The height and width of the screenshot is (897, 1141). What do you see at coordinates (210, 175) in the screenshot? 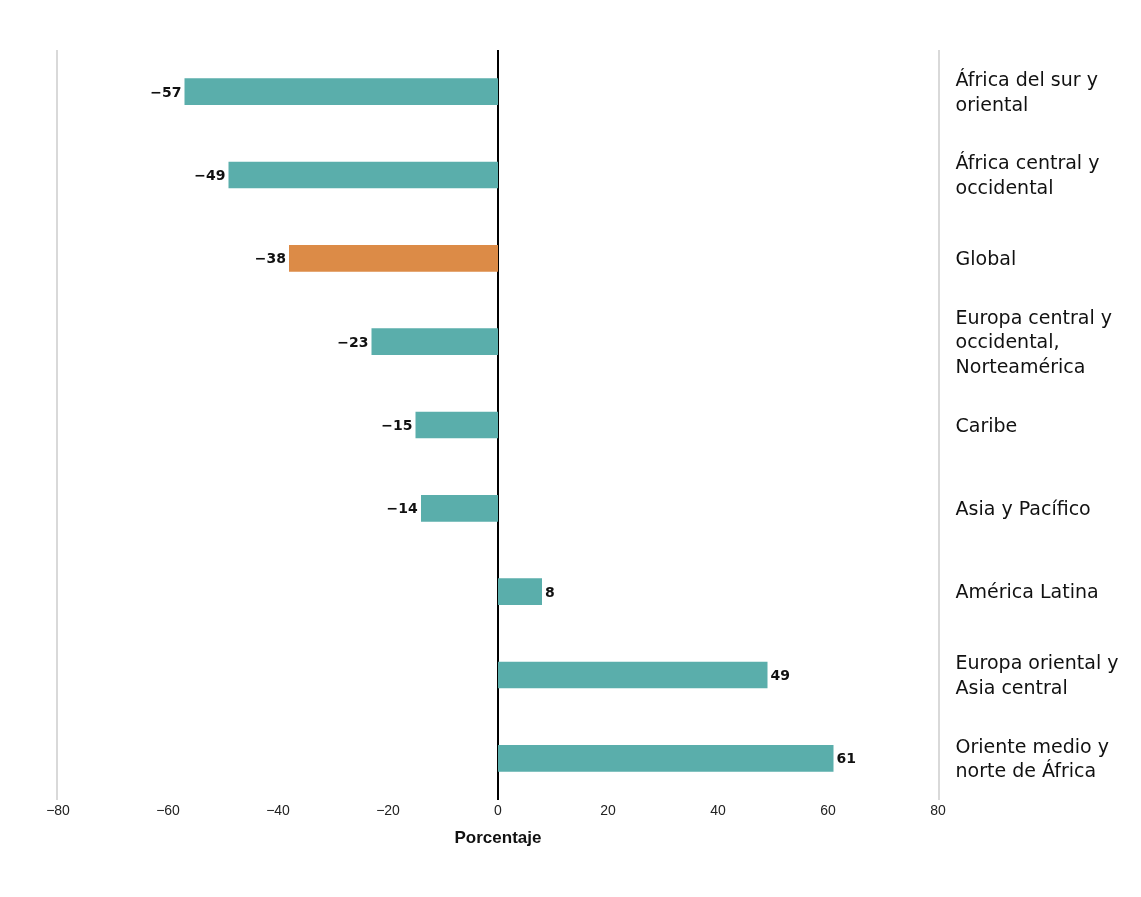
I see `data-label: −49` at bounding box center [210, 175].